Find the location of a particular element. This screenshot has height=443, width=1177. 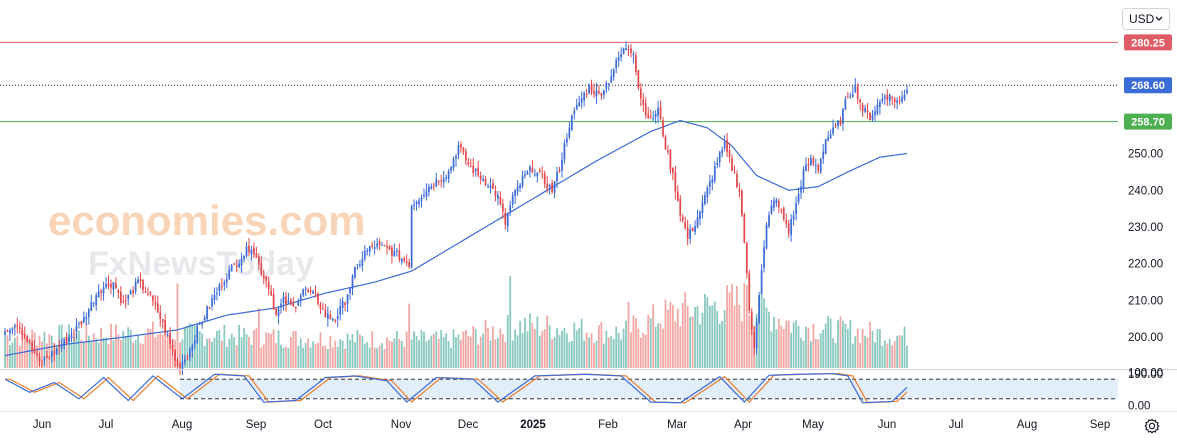

currency-dropdown: USD is located at coordinates (1146, 19).